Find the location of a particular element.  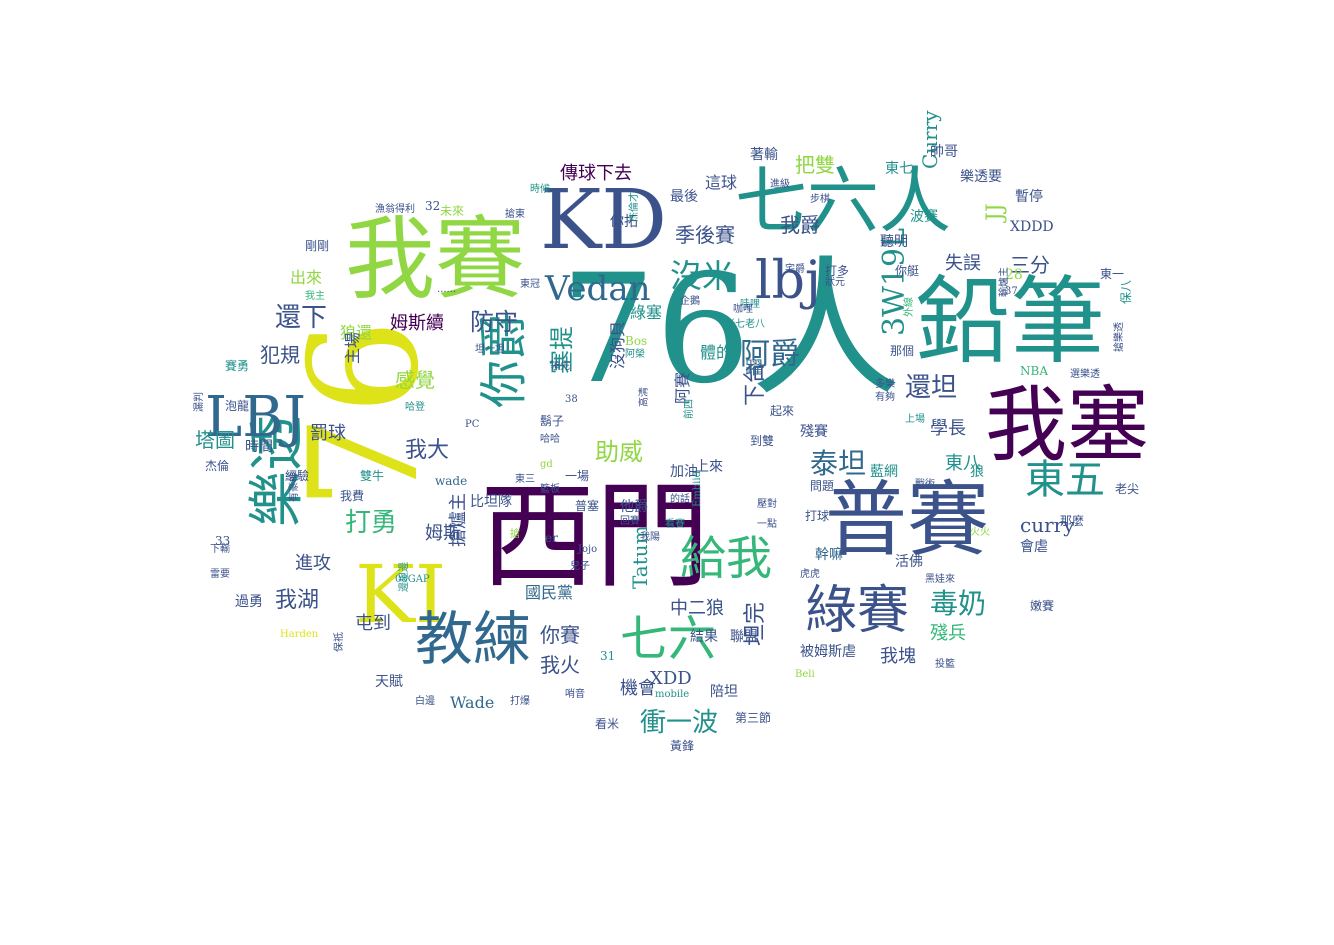

word-cloud-word: 最後 is located at coordinates (684, 197).